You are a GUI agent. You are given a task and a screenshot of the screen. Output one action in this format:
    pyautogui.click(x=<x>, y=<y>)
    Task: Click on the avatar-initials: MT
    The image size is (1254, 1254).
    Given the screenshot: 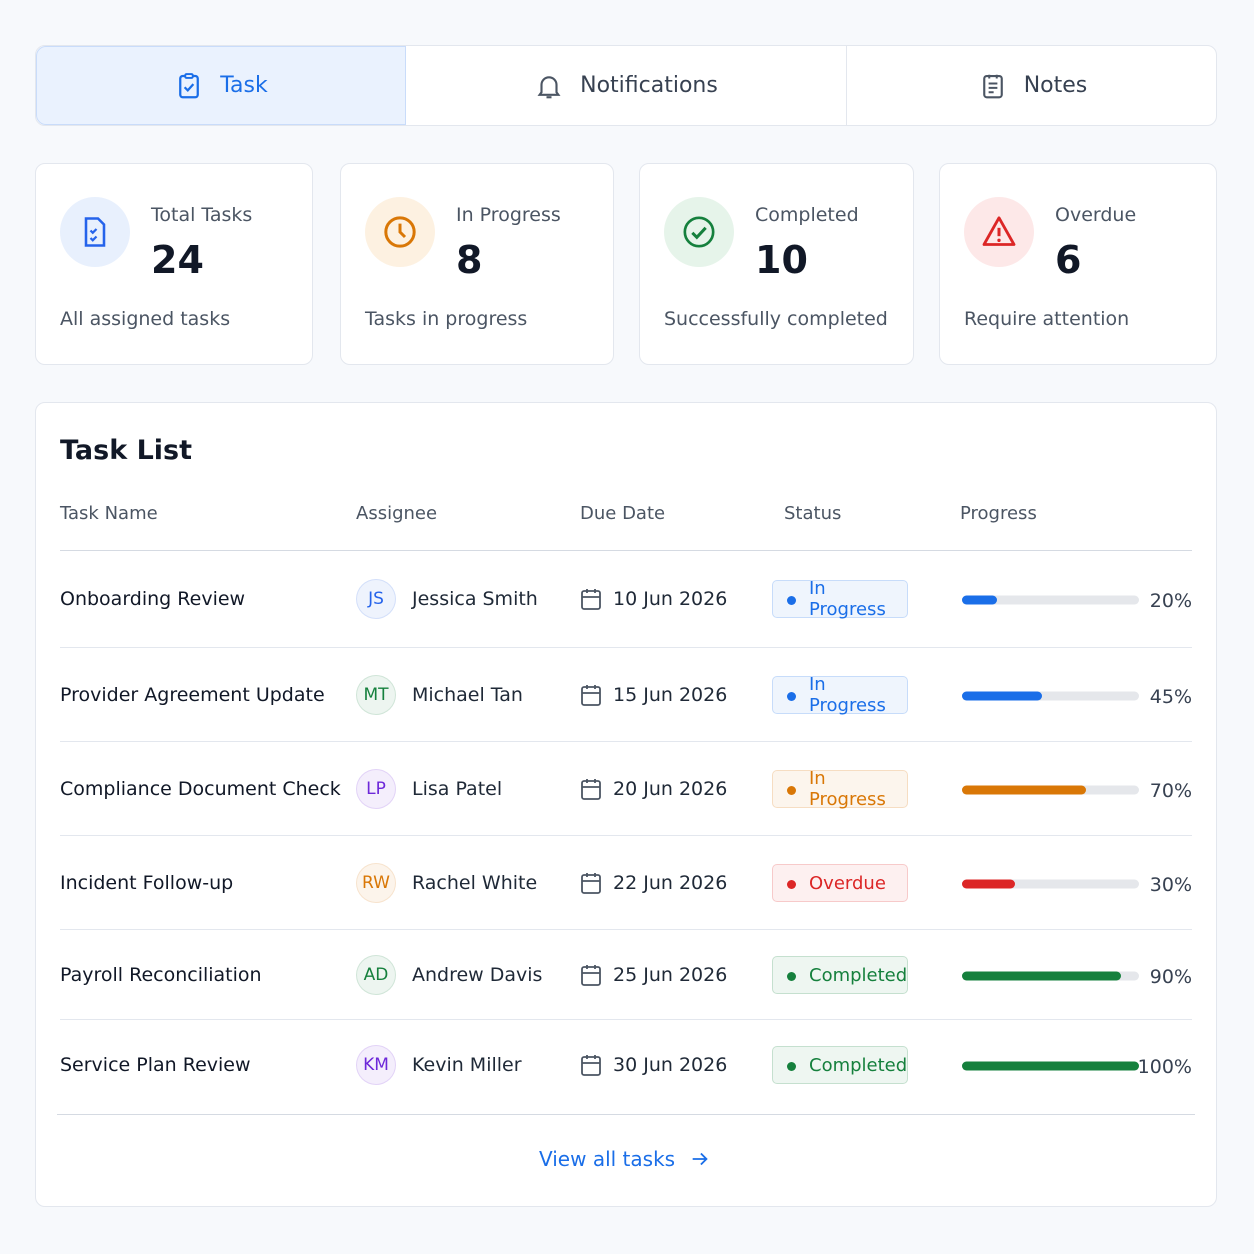 What is the action you would take?
    pyautogui.click(x=376, y=695)
    